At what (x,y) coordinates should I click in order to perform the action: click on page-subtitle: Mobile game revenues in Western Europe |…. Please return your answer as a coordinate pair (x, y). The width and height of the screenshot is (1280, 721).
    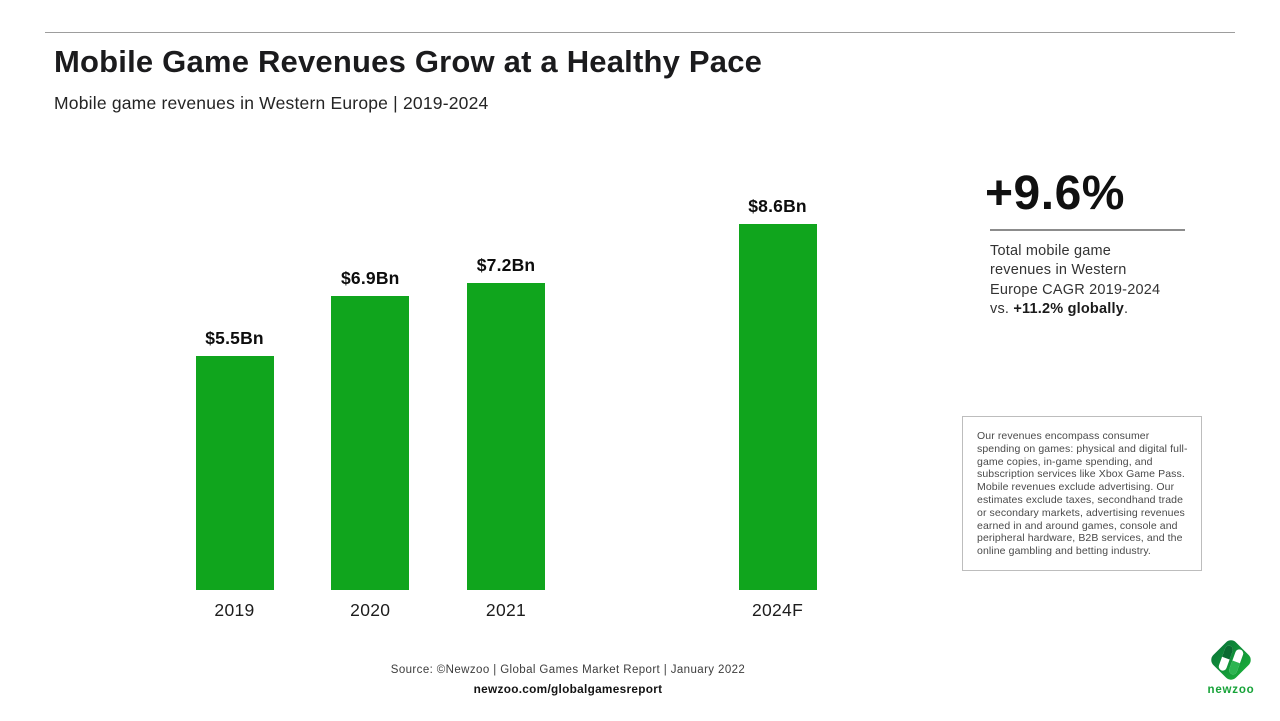
    Looking at the image, I should click on (271, 103).